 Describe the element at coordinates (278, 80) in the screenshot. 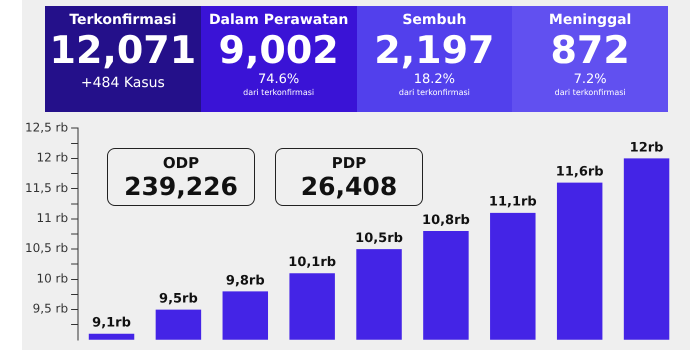

I see `text: 74.6%` at that location.